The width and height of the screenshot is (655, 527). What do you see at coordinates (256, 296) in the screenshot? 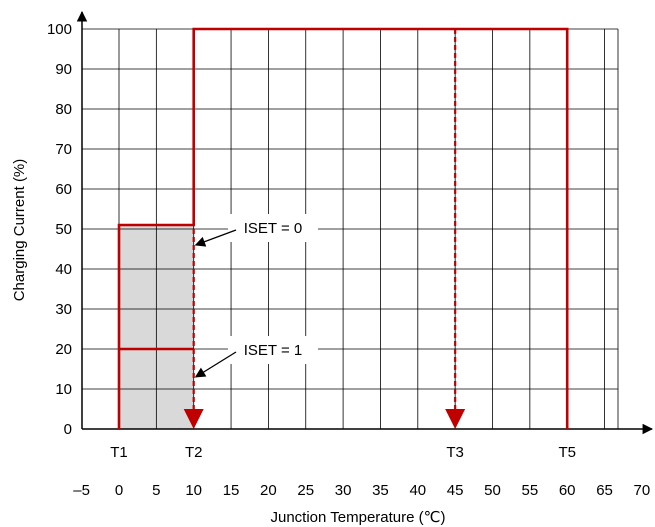
I see `callout-layer: ISET = 0 ISET = 1` at bounding box center [256, 296].